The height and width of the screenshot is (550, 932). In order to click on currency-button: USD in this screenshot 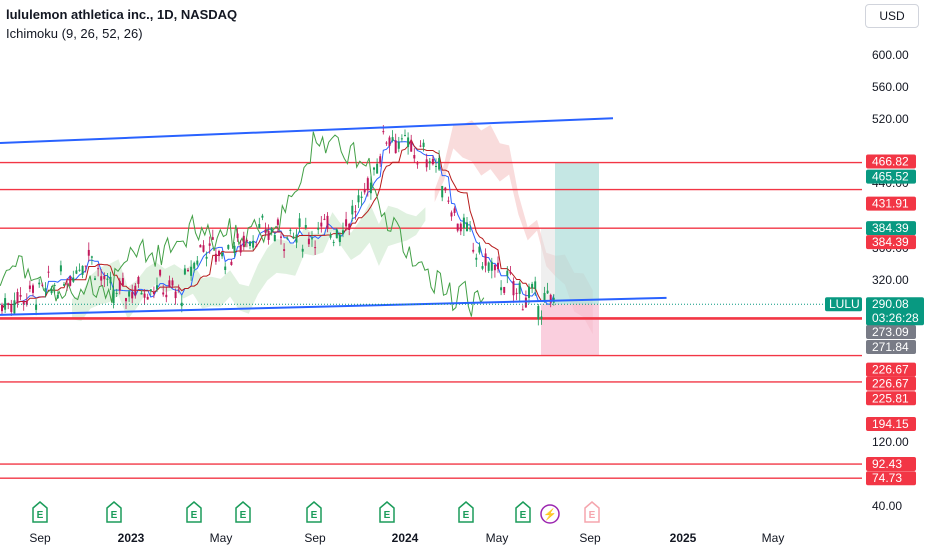, I will do `click(892, 16)`.